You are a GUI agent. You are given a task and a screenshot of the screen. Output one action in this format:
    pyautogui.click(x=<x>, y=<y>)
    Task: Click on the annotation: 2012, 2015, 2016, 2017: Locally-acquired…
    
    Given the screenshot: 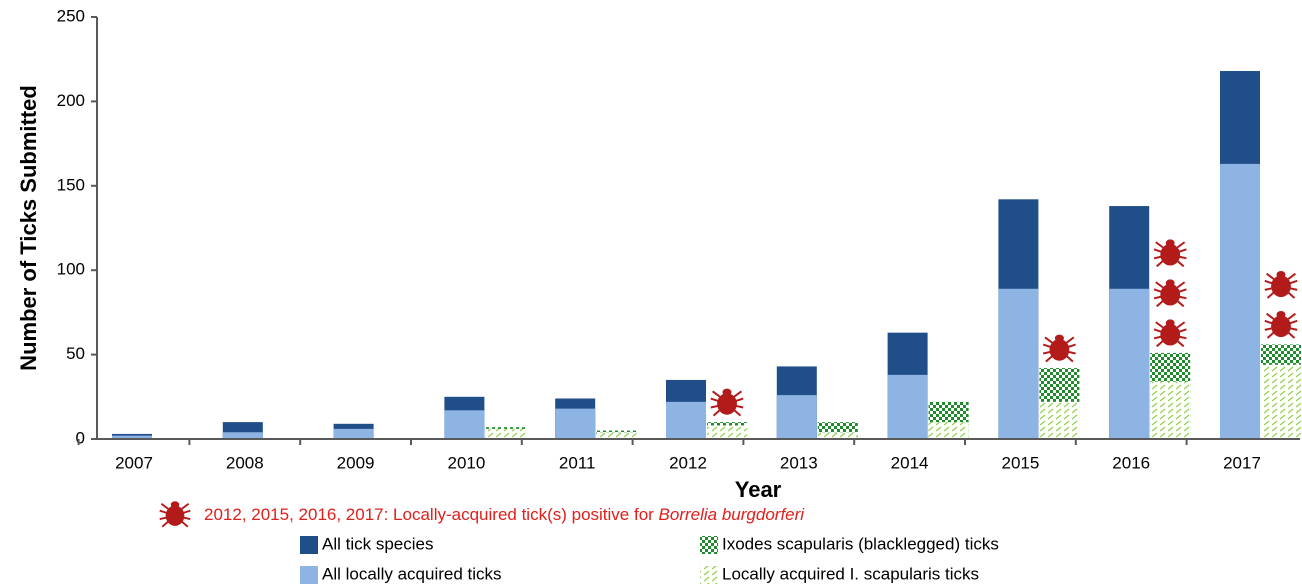 What is the action you would take?
    pyautogui.click(x=504, y=514)
    